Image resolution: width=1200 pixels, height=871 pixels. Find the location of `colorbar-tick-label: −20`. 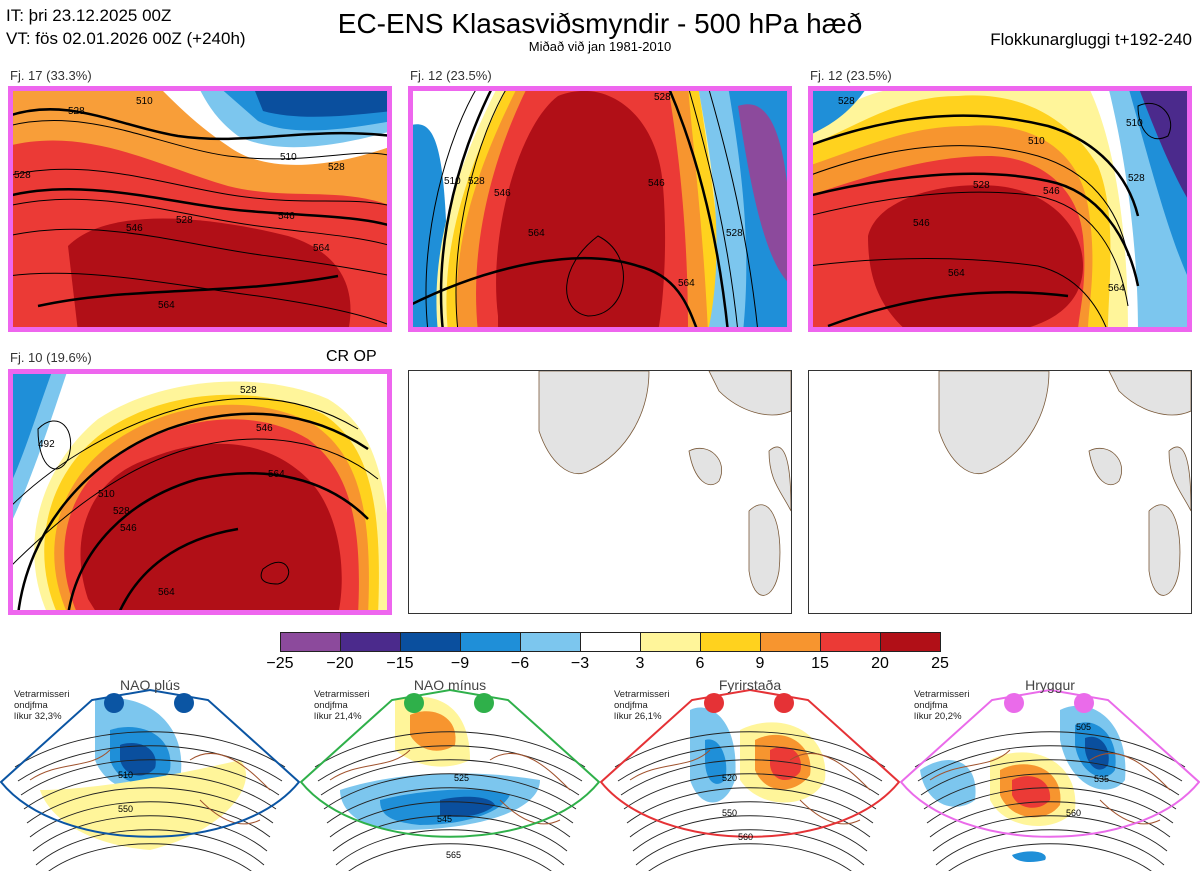

colorbar-tick-label: −20 is located at coordinates (340, 663).